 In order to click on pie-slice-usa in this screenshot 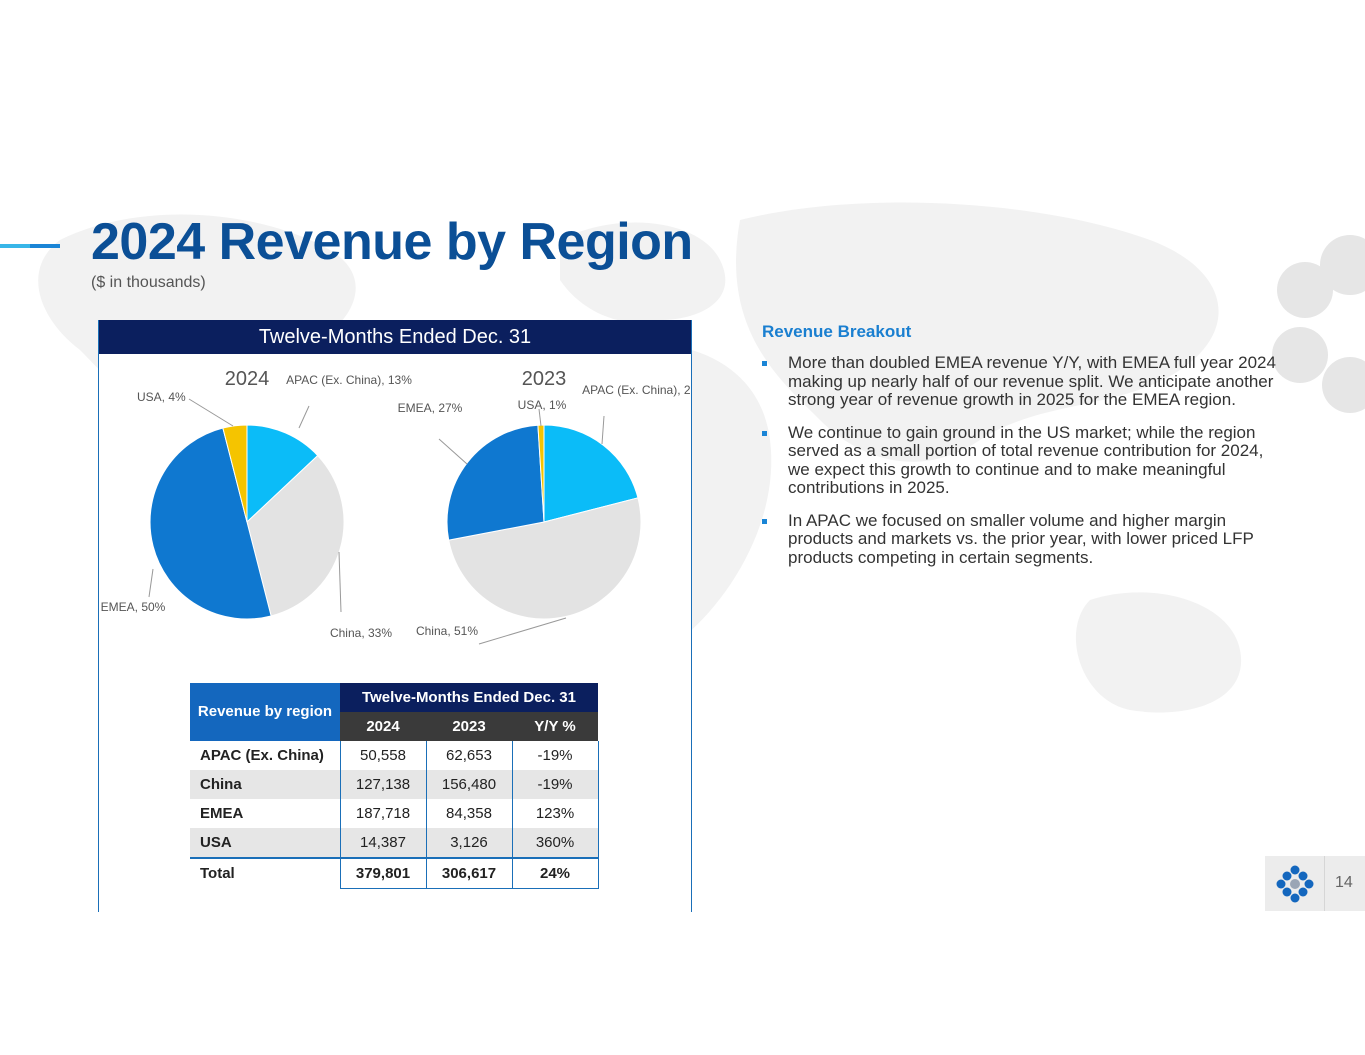, I will do `click(235, 473)`.